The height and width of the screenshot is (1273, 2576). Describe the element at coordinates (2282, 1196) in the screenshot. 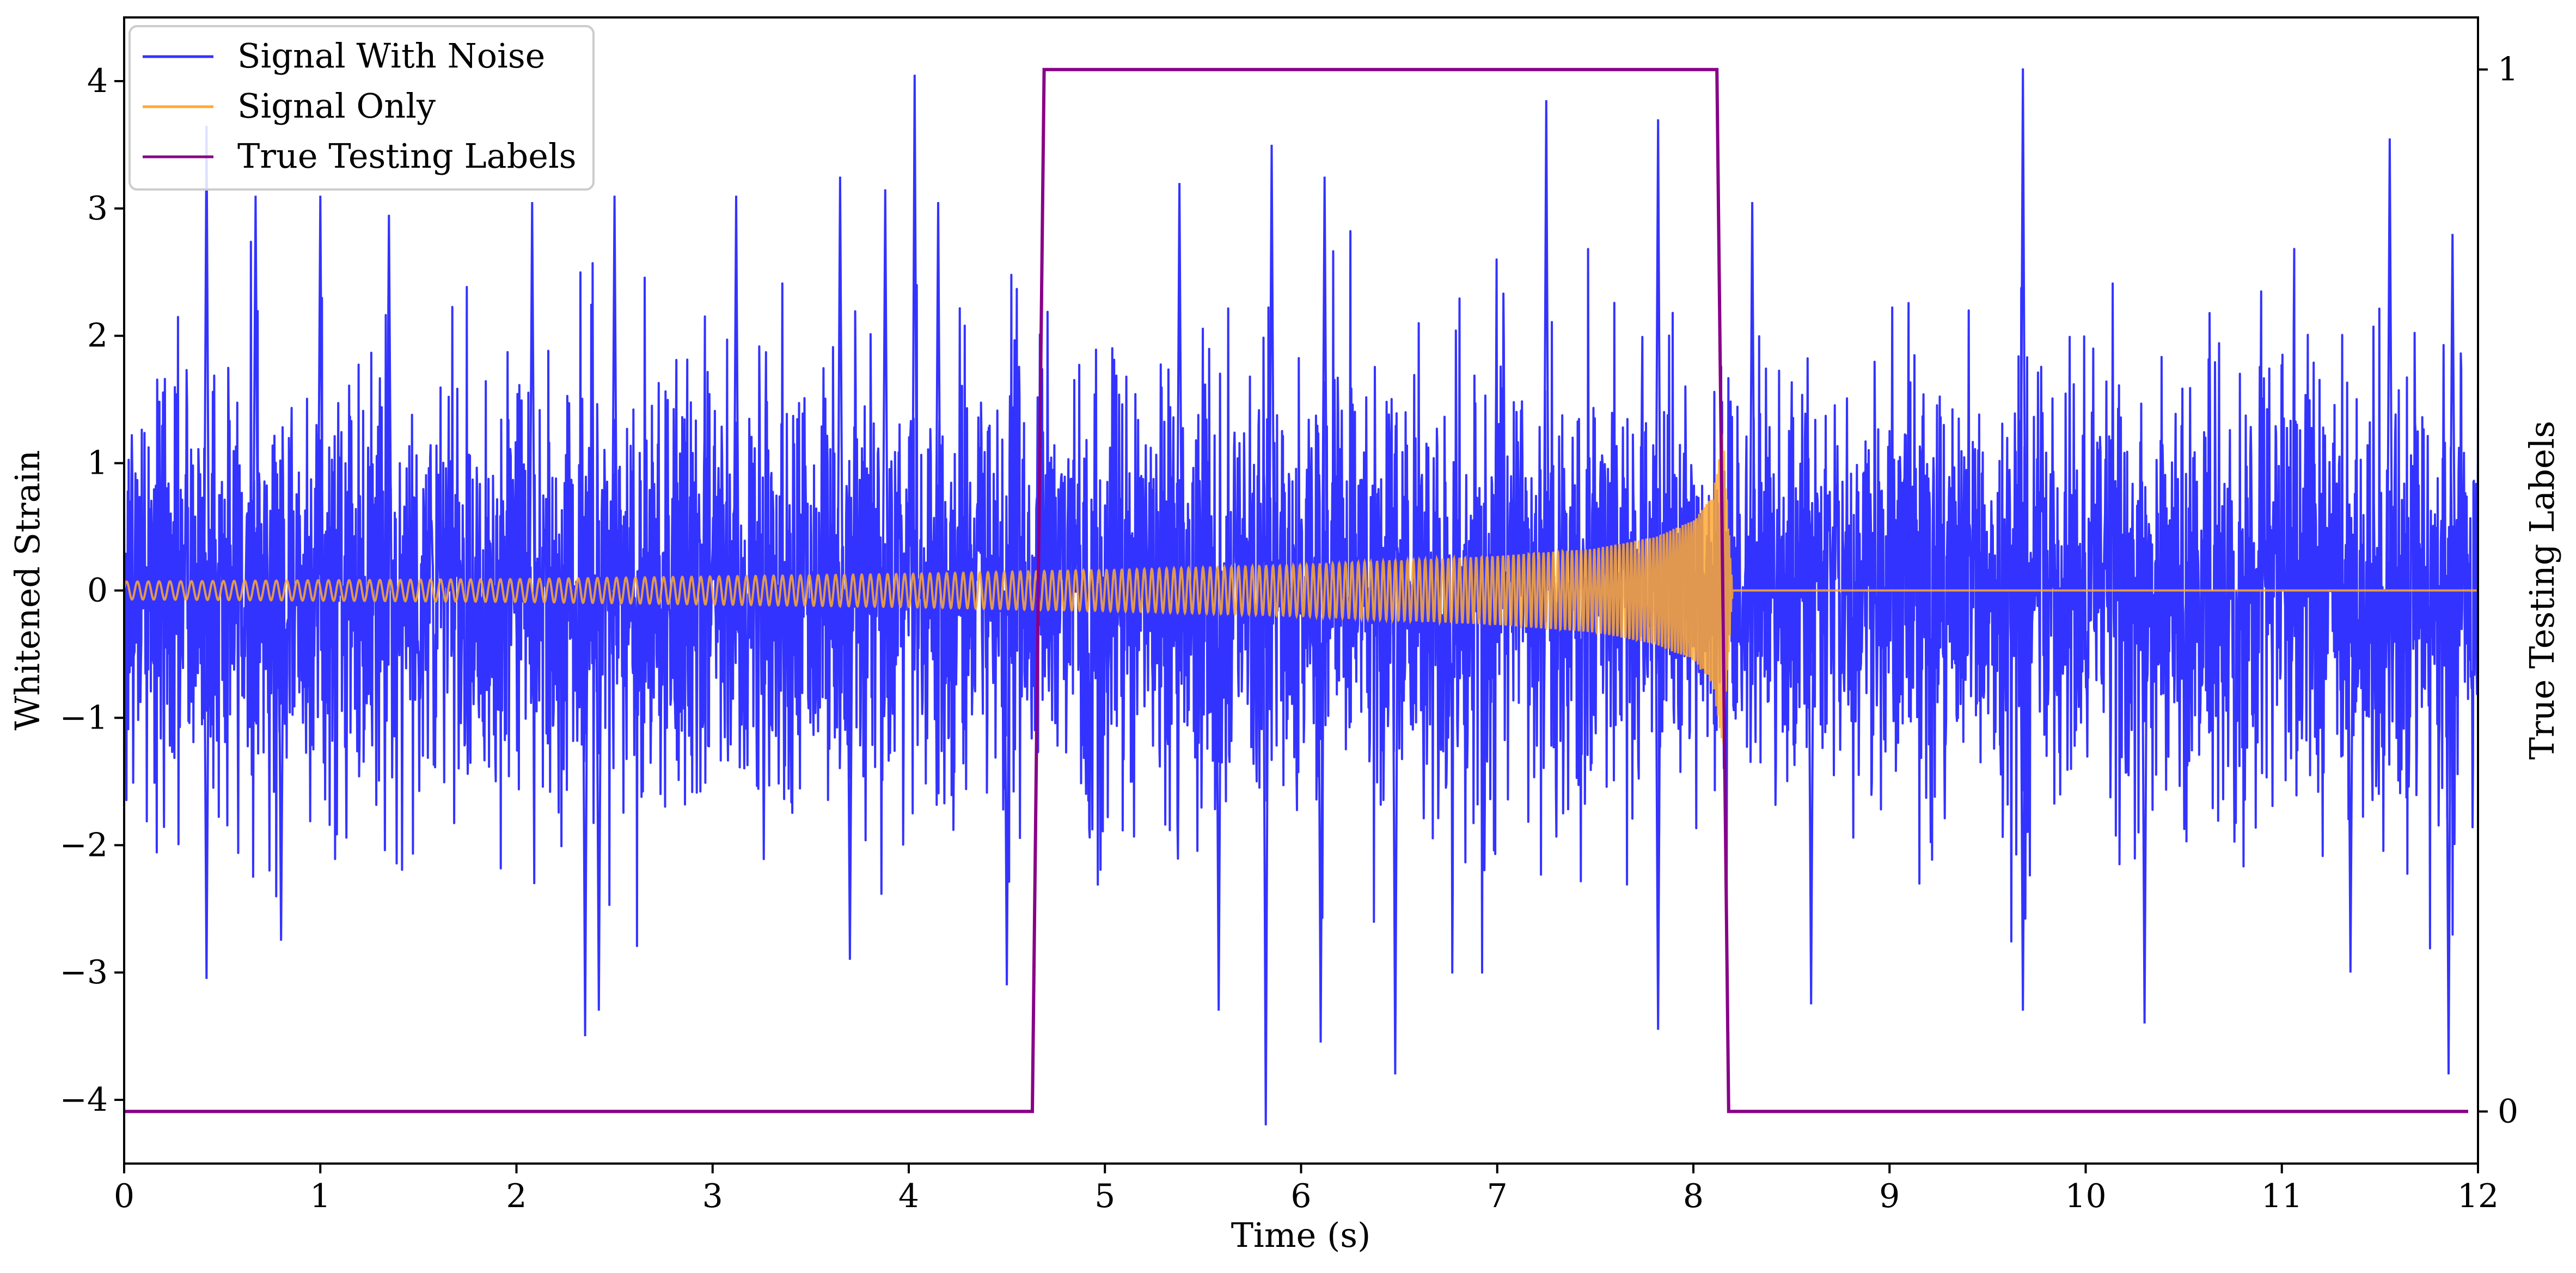

I see `x-tick-label: 11` at that location.